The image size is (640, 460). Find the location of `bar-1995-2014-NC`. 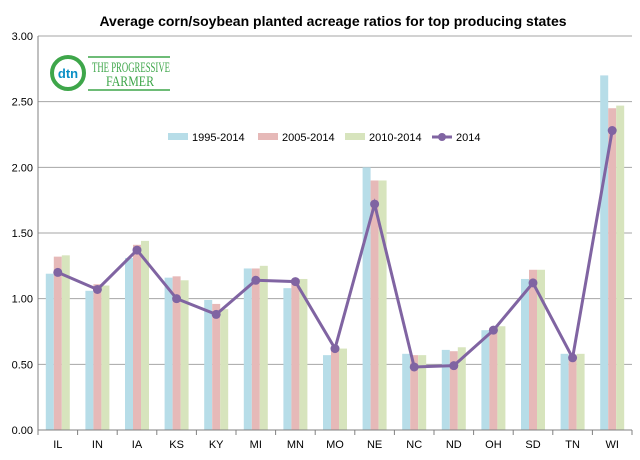

bar-1995-2014-NC is located at coordinates (406, 391).